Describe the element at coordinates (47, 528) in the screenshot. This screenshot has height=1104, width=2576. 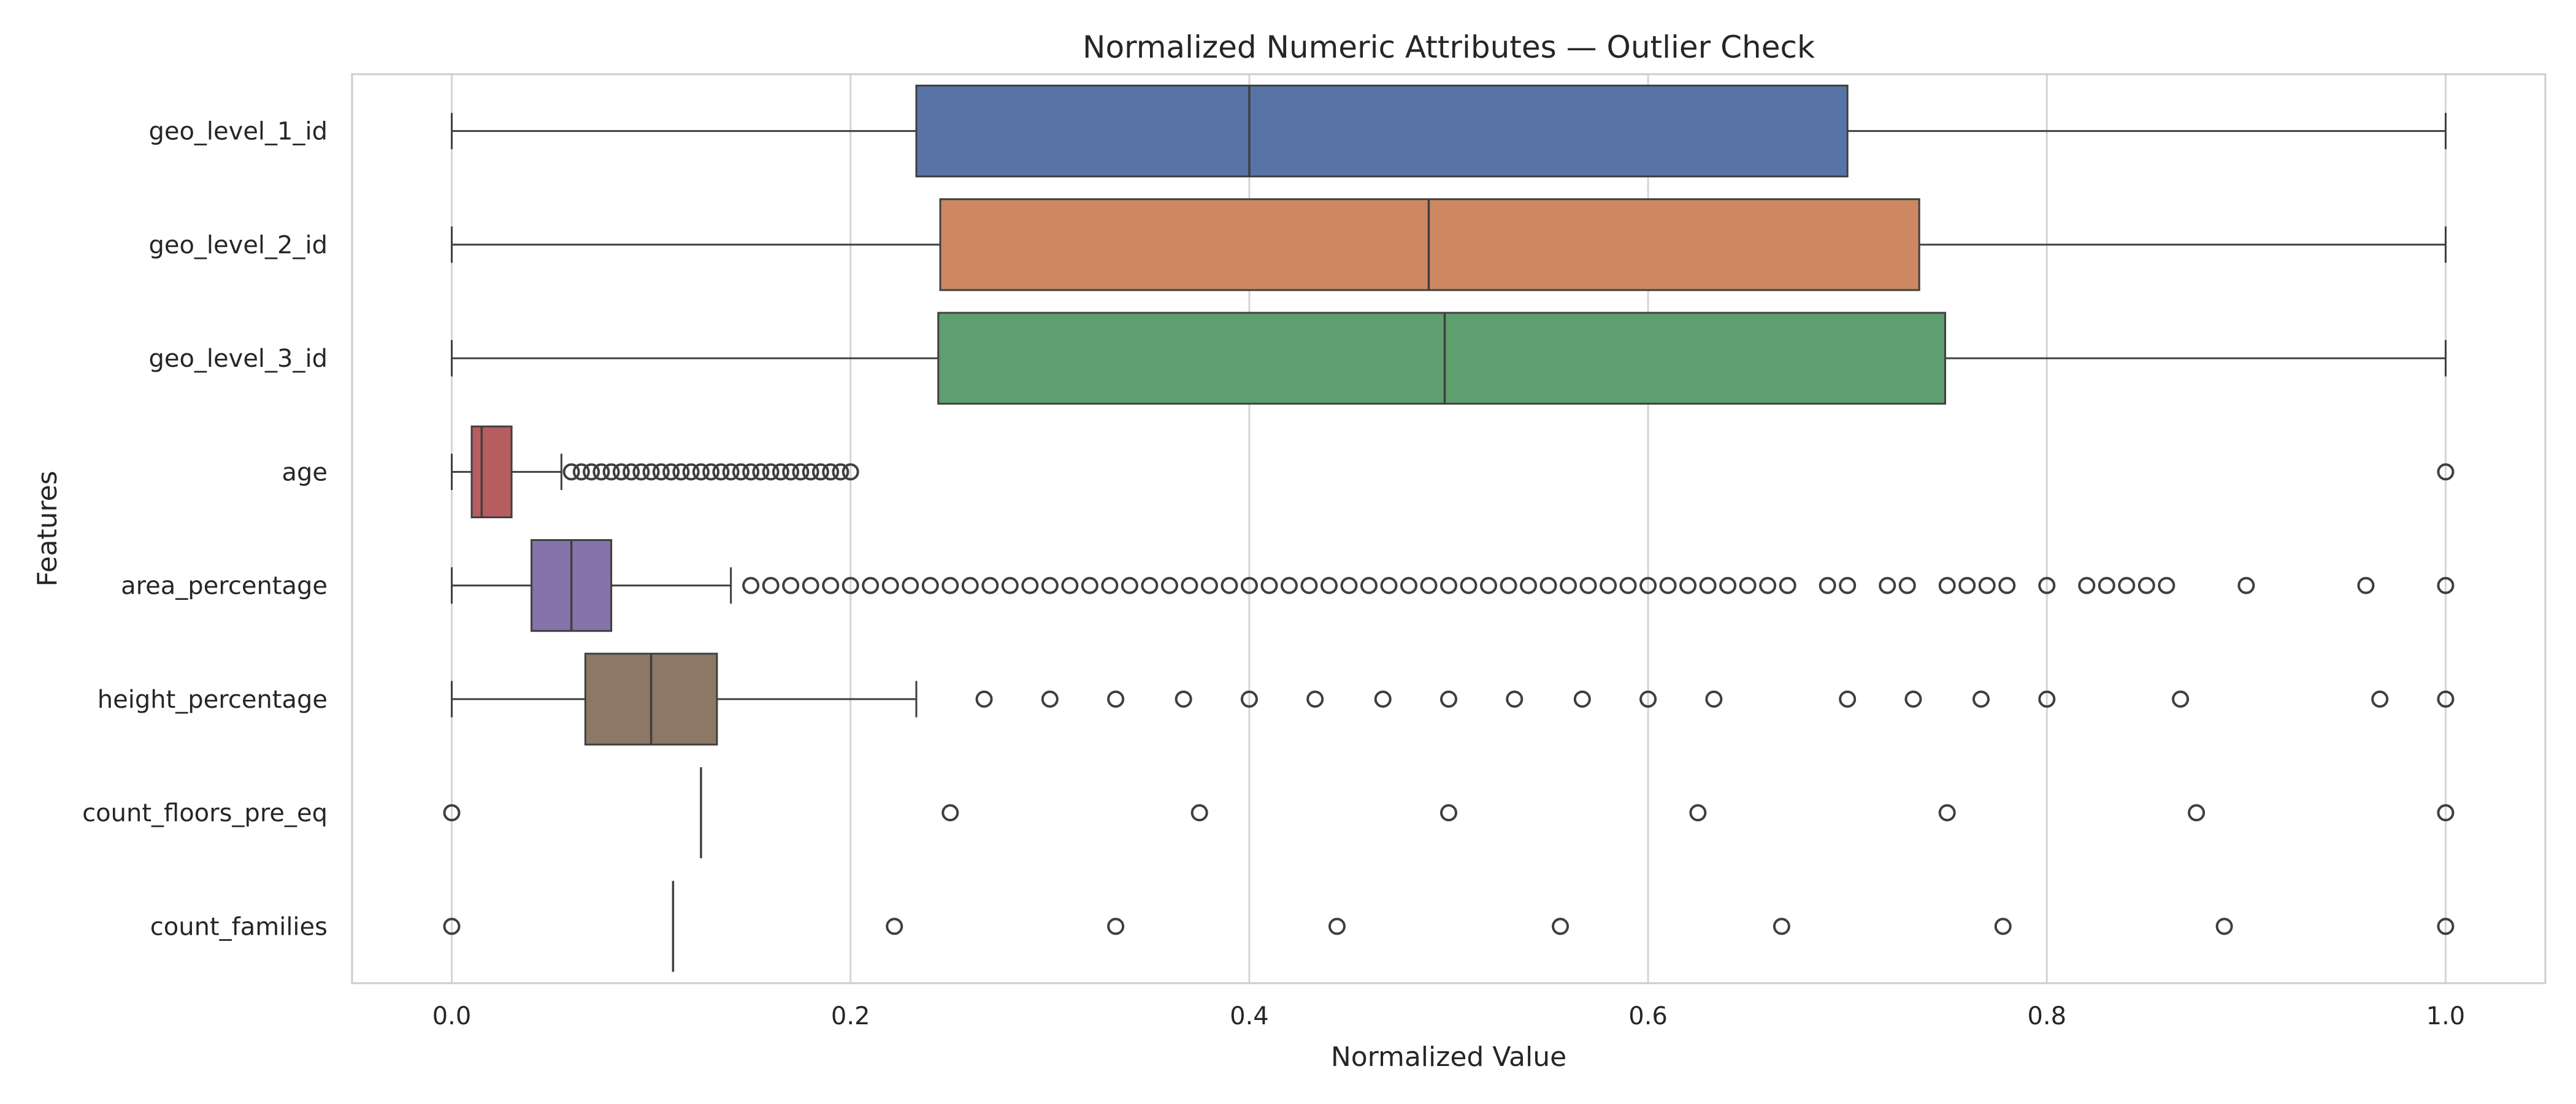
I see `y-axis-label: Features` at that location.